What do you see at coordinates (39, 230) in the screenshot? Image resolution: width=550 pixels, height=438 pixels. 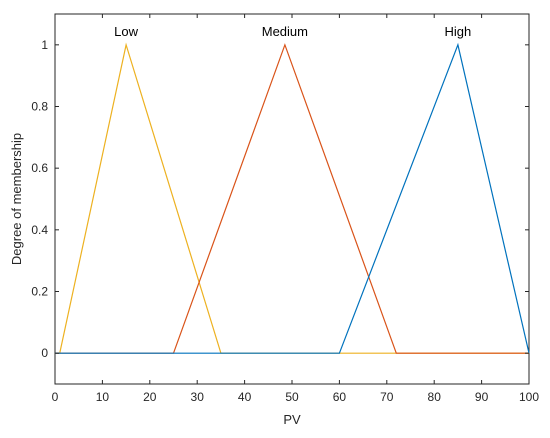 I see `y-tick-label: 0.4` at bounding box center [39, 230].